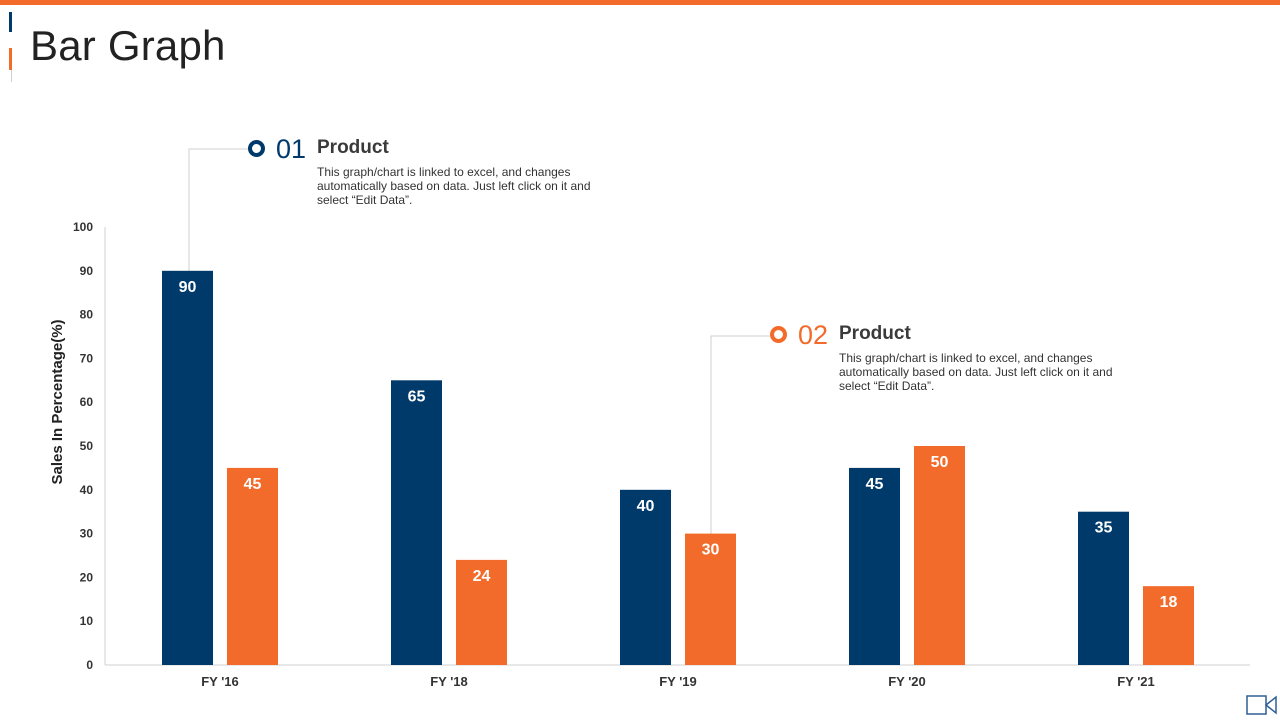 The height and width of the screenshot is (720, 1280). Describe the element at coordinates (87, 315) in the screenshot. I see `y-tick-label: 80` at that location.